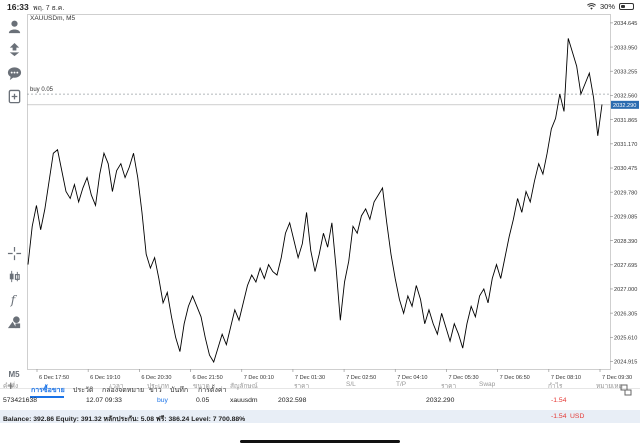 The width and height of the screenshot is (640, 447). Describe the element at coordinates (515, 378) in the screenshot. I see `x-tick-label: 7 Dec 06:50` at that location.